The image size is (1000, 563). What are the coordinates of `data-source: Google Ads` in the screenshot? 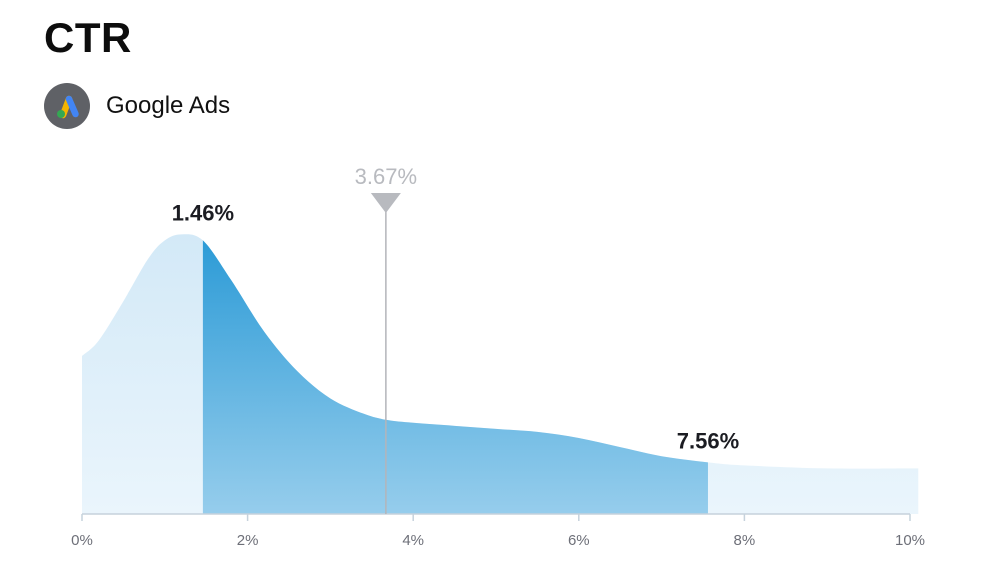 It's located at (137, 106).